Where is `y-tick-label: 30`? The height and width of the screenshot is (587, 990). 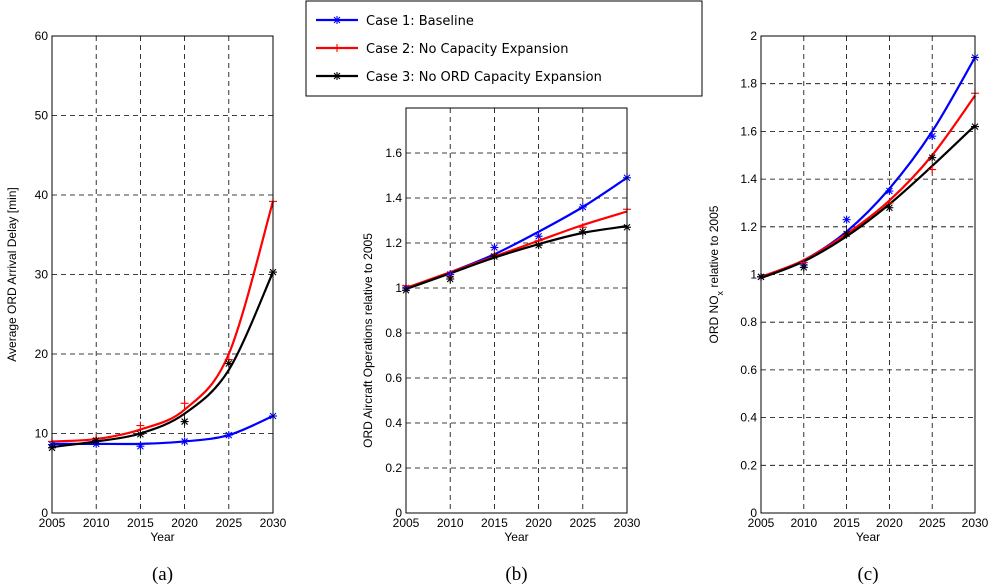 y-tick-label: 30 is located at coordinates (42, 275).